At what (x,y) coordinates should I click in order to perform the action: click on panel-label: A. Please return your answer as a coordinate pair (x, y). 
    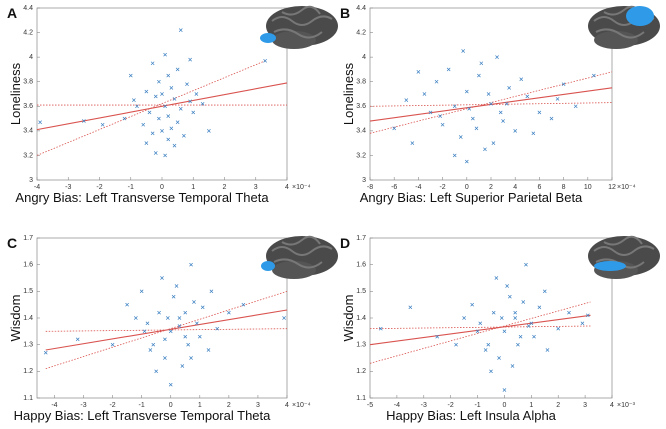
    Looking at the image, I should click on (12, 13).